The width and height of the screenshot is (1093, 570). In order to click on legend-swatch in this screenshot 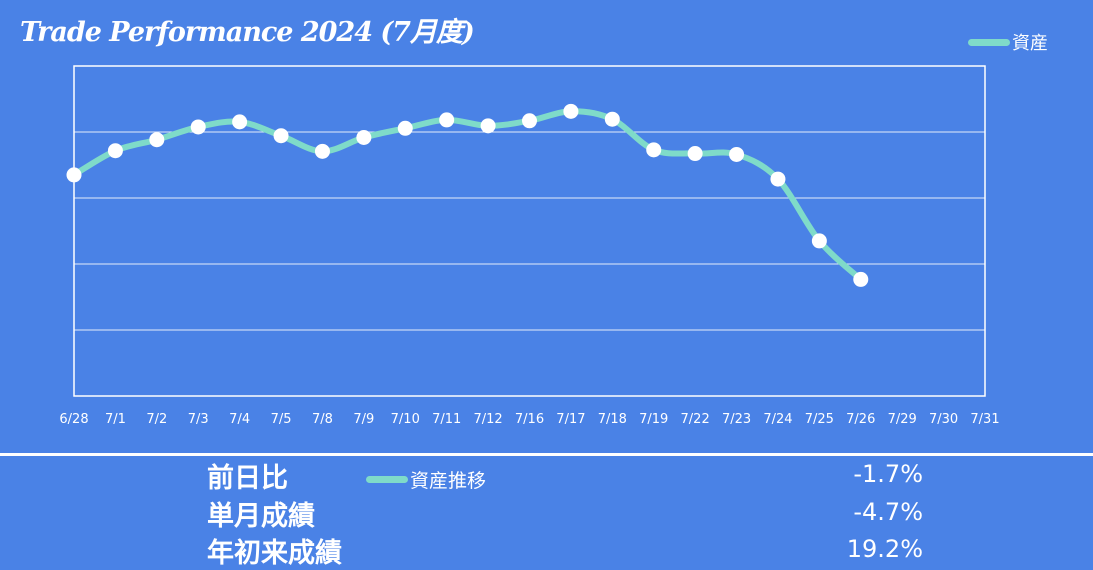, I will do `click(989, 42)`.